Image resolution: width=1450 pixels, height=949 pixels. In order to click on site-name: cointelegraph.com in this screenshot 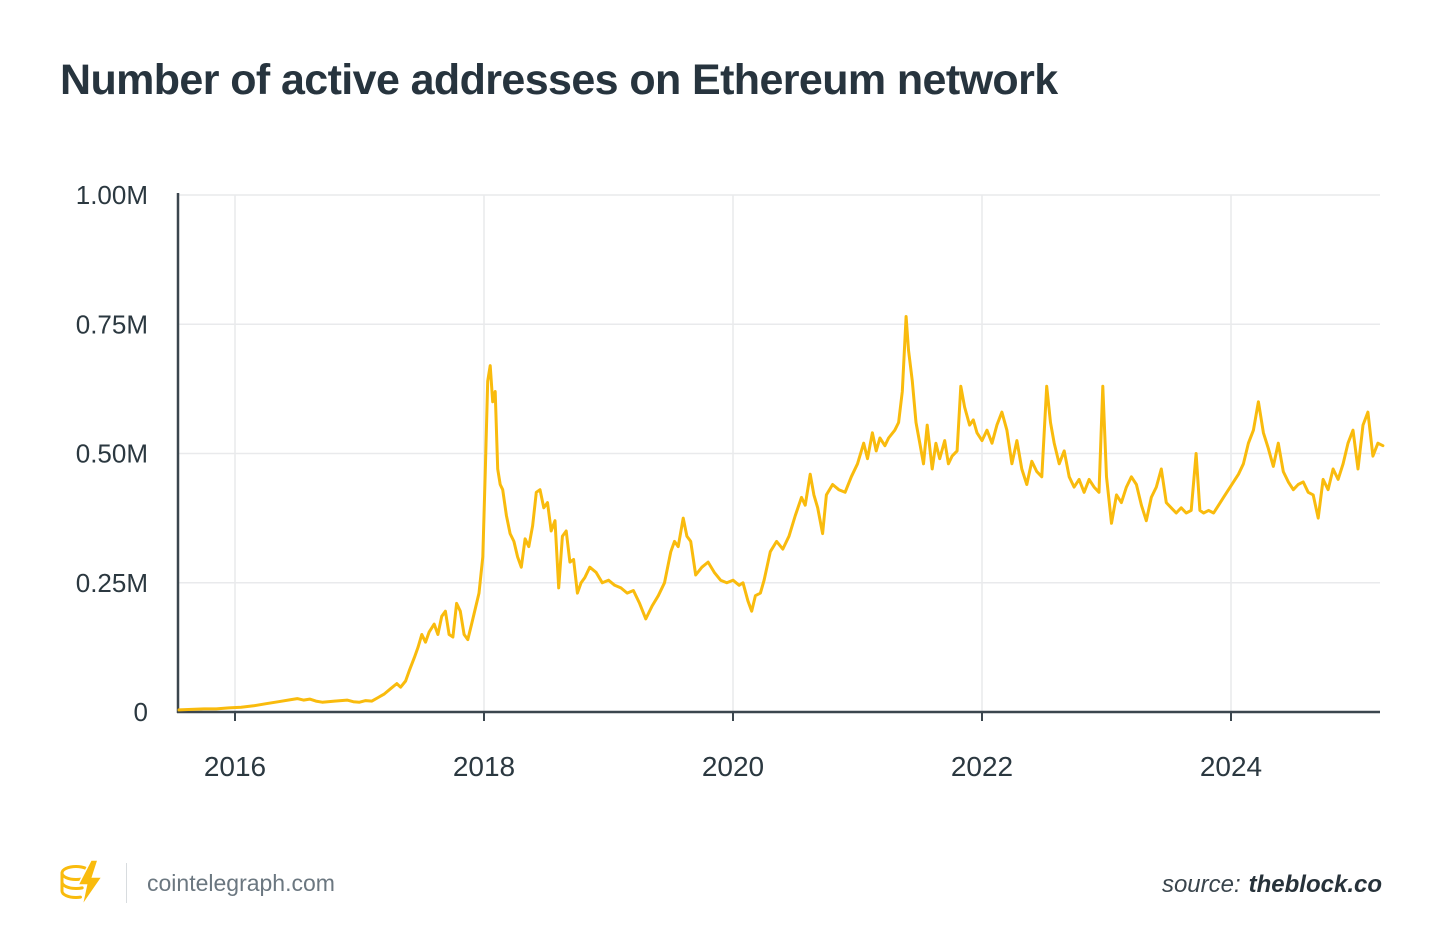, I will do `click(241, 882)`.